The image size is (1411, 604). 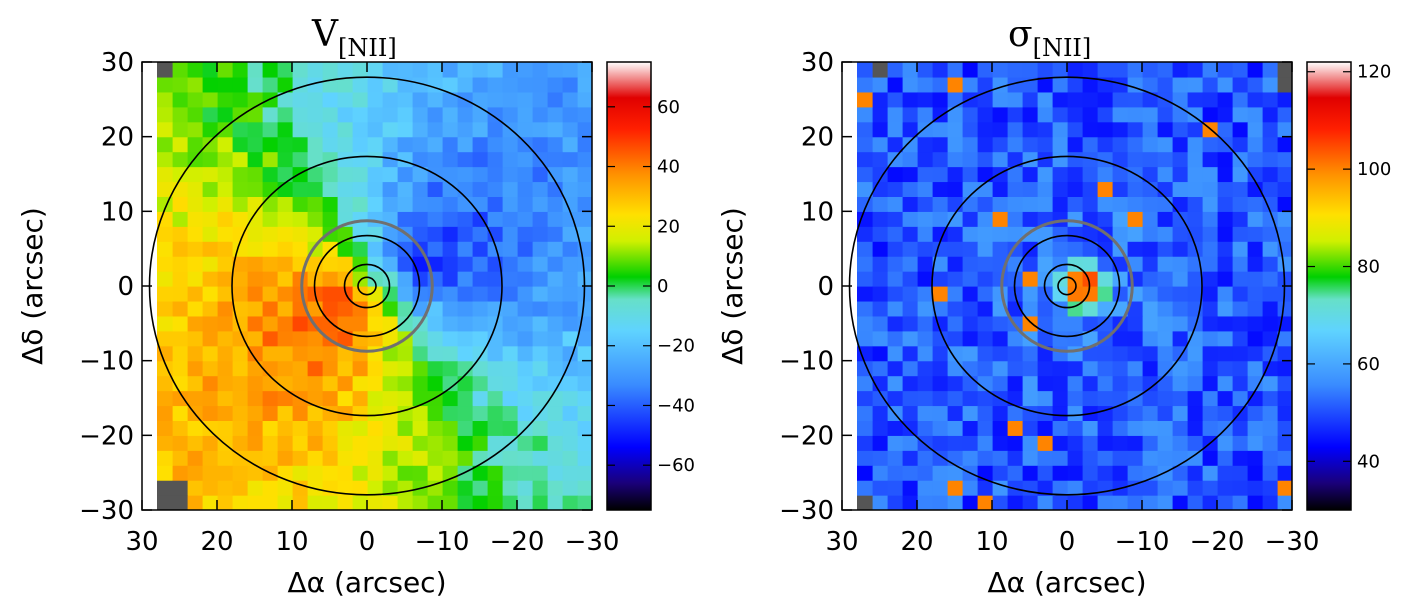 I want to click on x-tick-label: 0, so click(x=367, y=542).